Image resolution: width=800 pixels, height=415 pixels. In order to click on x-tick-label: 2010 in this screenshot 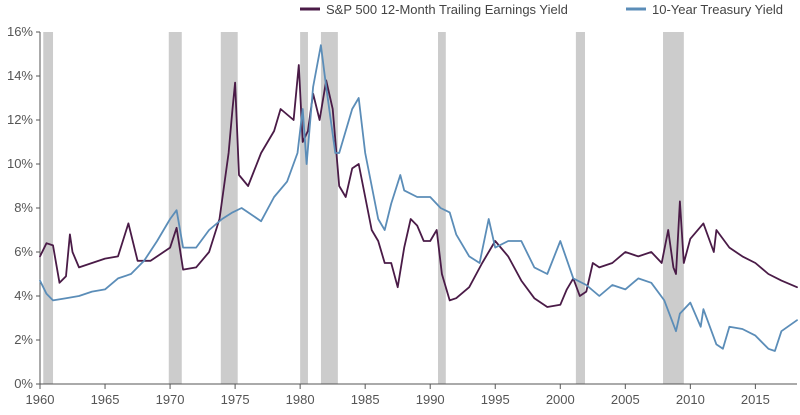, I will do `click(690, 399)`.